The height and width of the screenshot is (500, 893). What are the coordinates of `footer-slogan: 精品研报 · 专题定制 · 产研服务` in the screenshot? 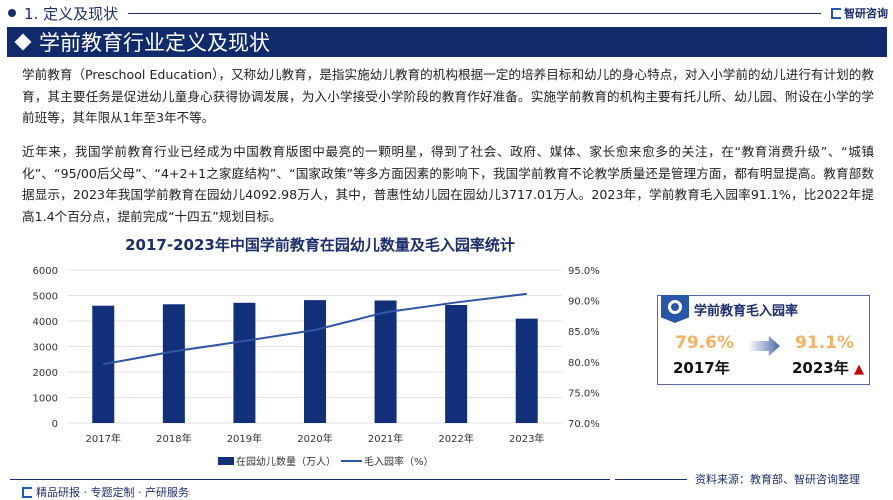 It's located at (112, 492).